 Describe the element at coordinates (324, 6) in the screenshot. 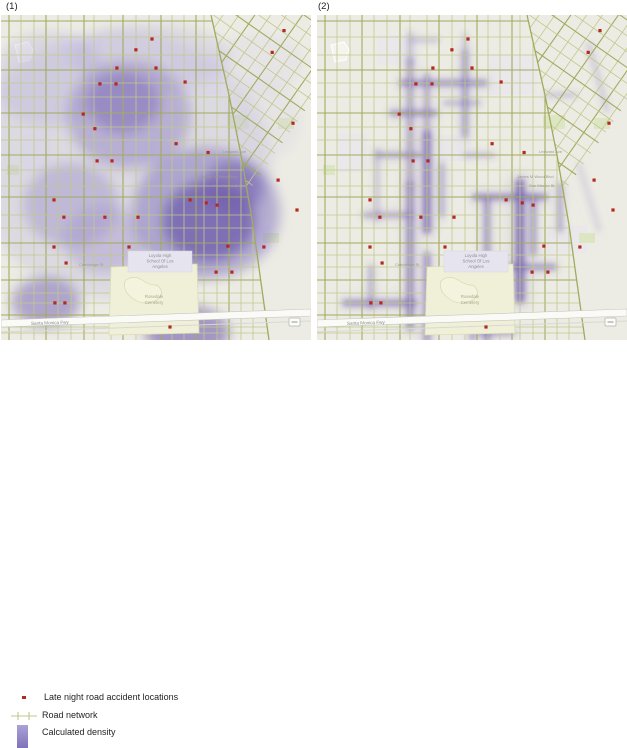

I see `panel-2-label: (2)` at that location.